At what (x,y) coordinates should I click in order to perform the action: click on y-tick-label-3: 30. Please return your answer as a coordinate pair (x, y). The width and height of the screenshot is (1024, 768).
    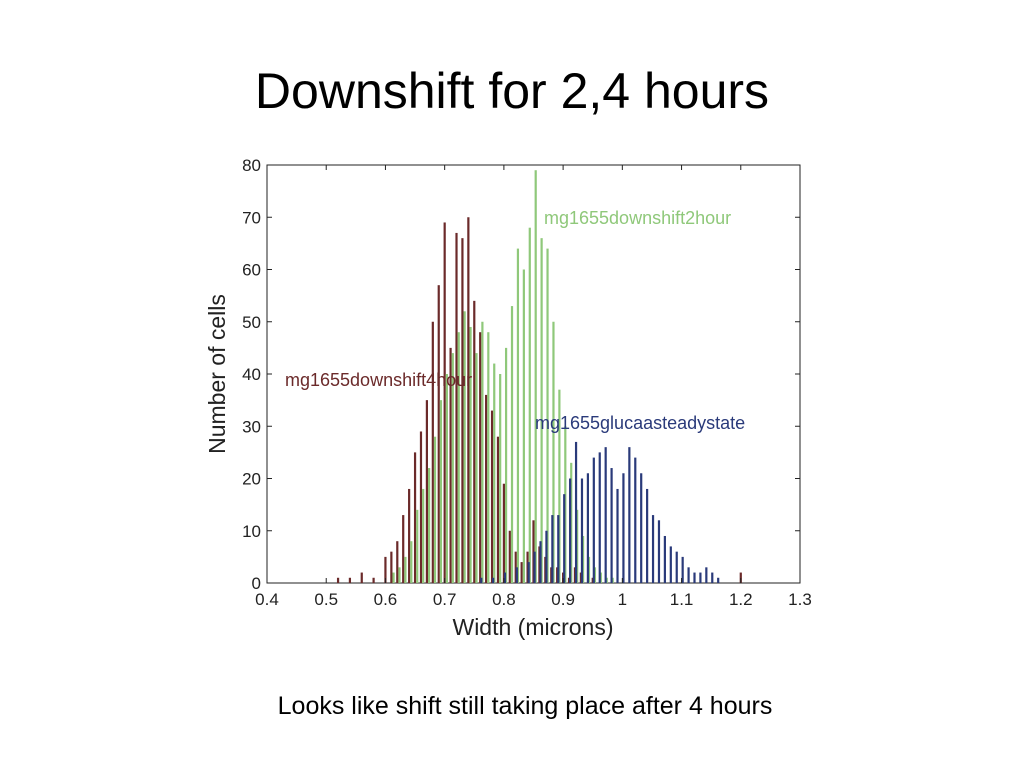
    Looking at the image, I should click on (251, 426).